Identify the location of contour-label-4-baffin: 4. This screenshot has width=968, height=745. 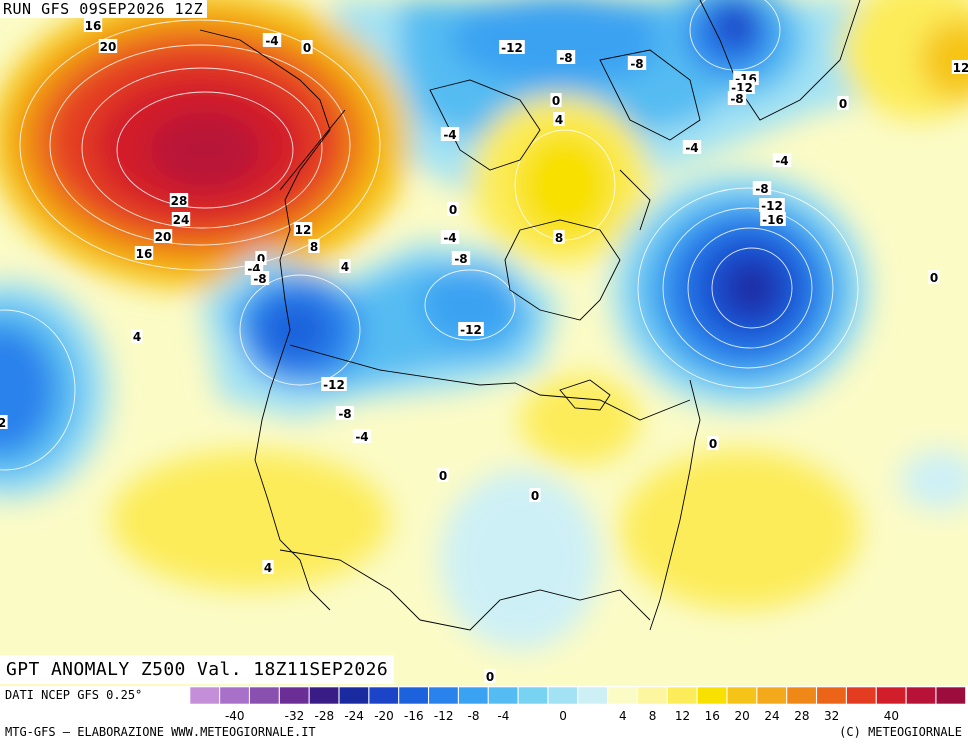
(559, 119).